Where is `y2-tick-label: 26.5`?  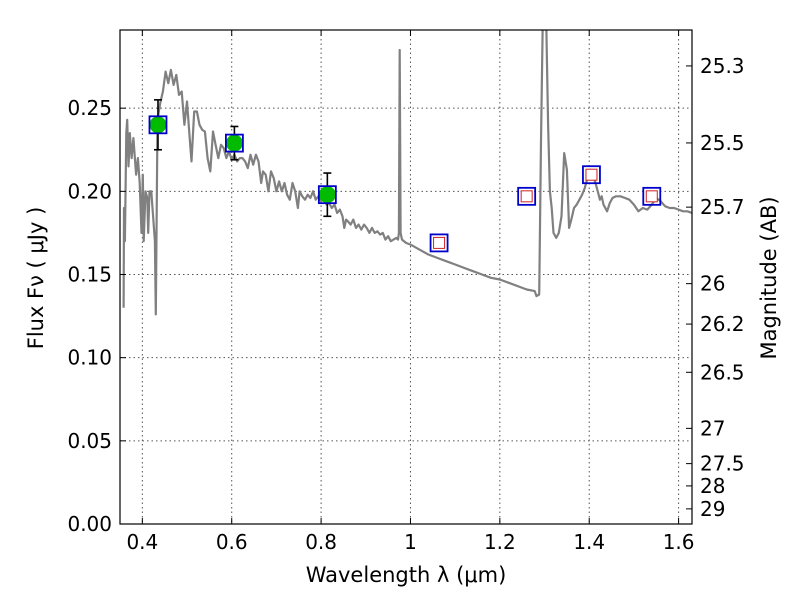
y2-tick-label: 26.5 is located at coordinates (722, 372).